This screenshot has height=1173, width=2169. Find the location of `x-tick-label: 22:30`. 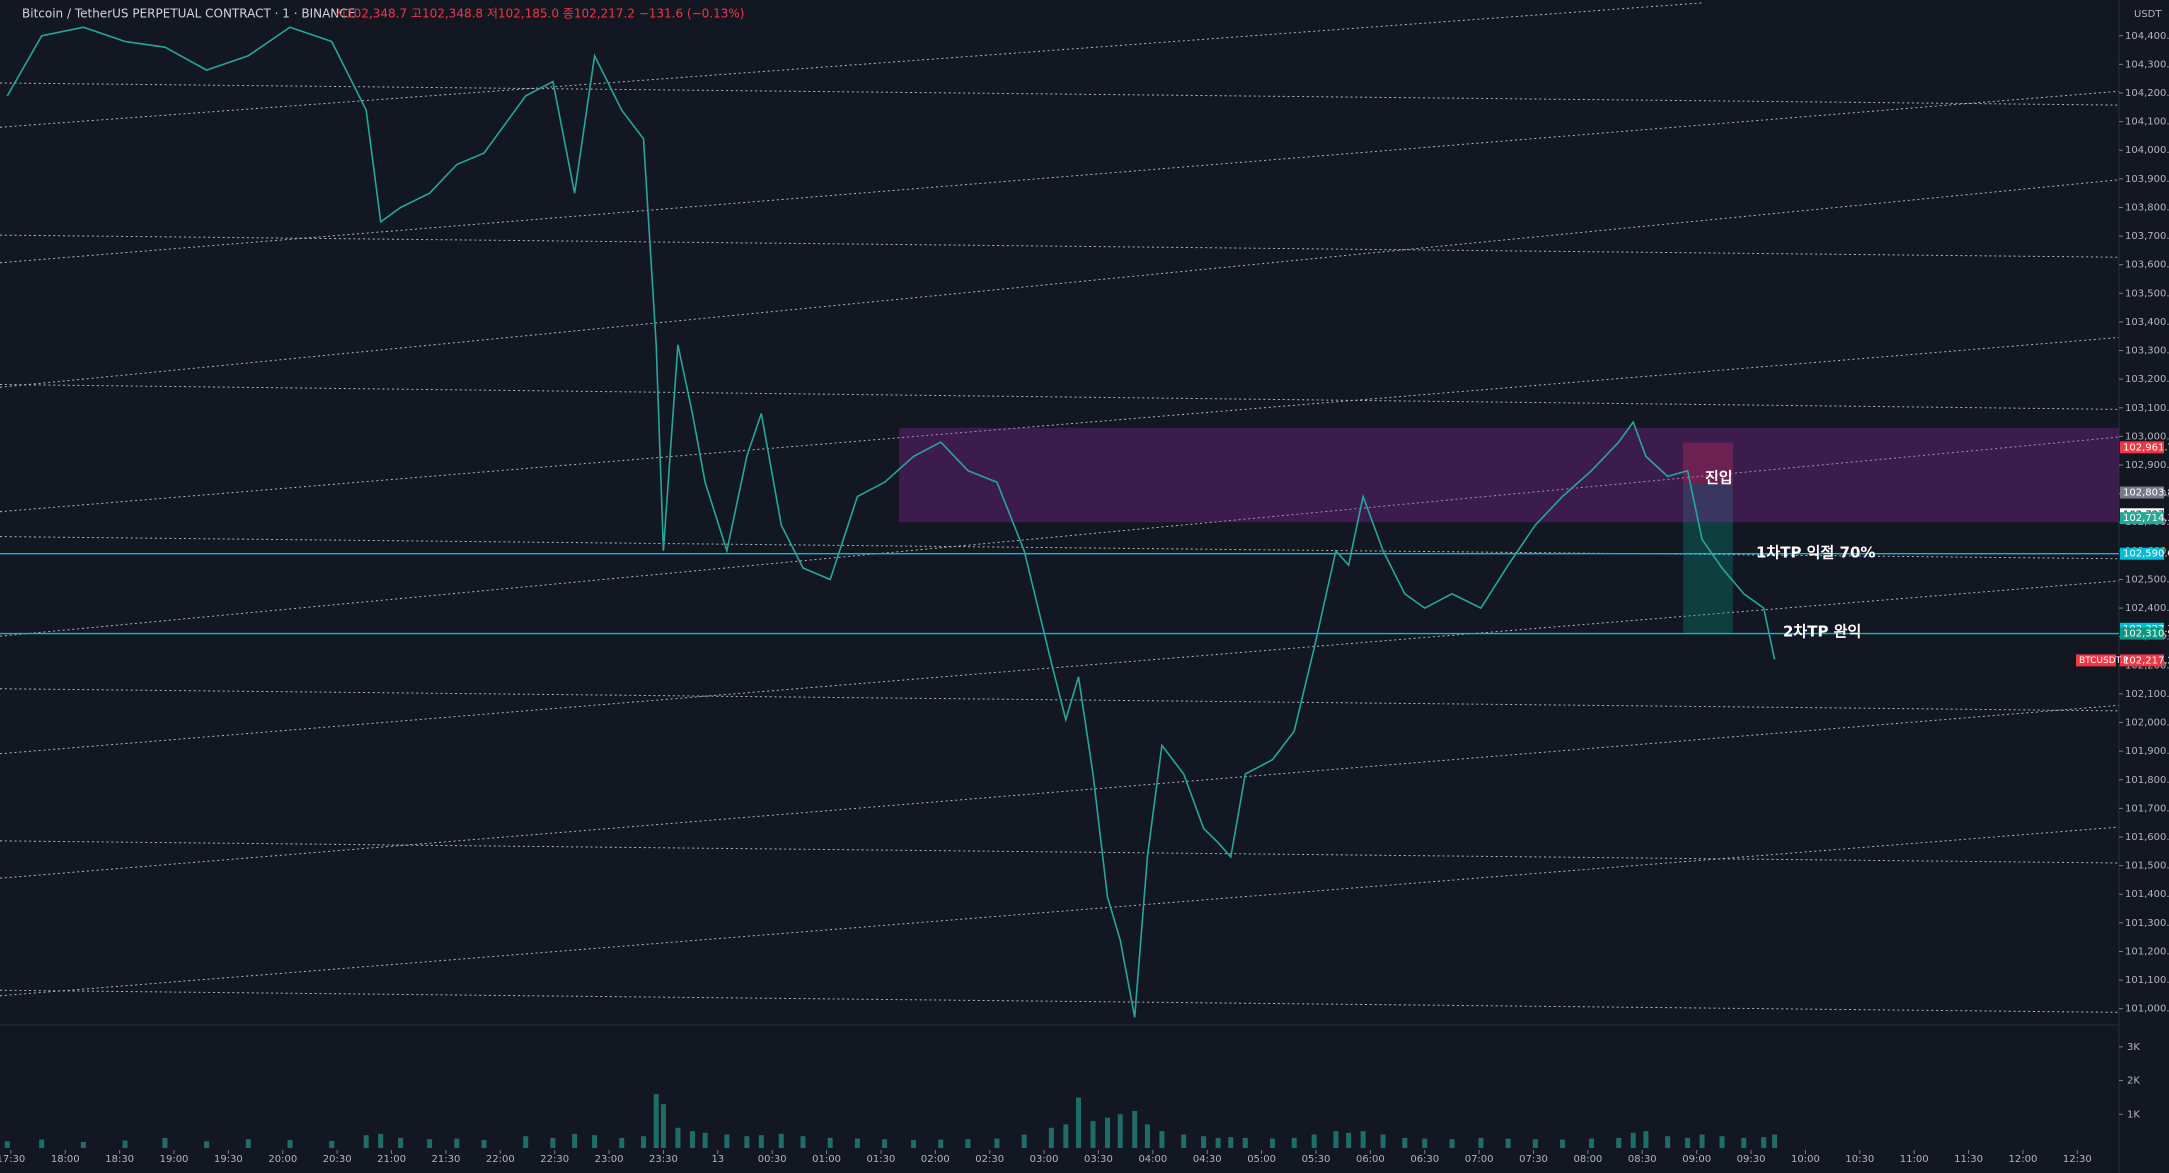

x-tick-label: 22:30 is located at coordinates (554, 1159).